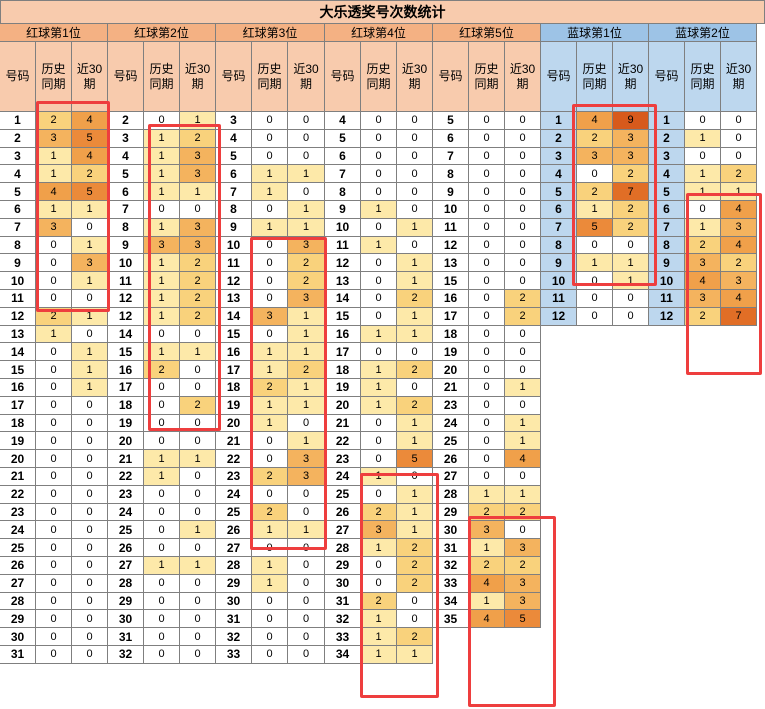  Describe the element at coordinates (379, 512) in the screenshot. I see `history-count: 2` at that location.